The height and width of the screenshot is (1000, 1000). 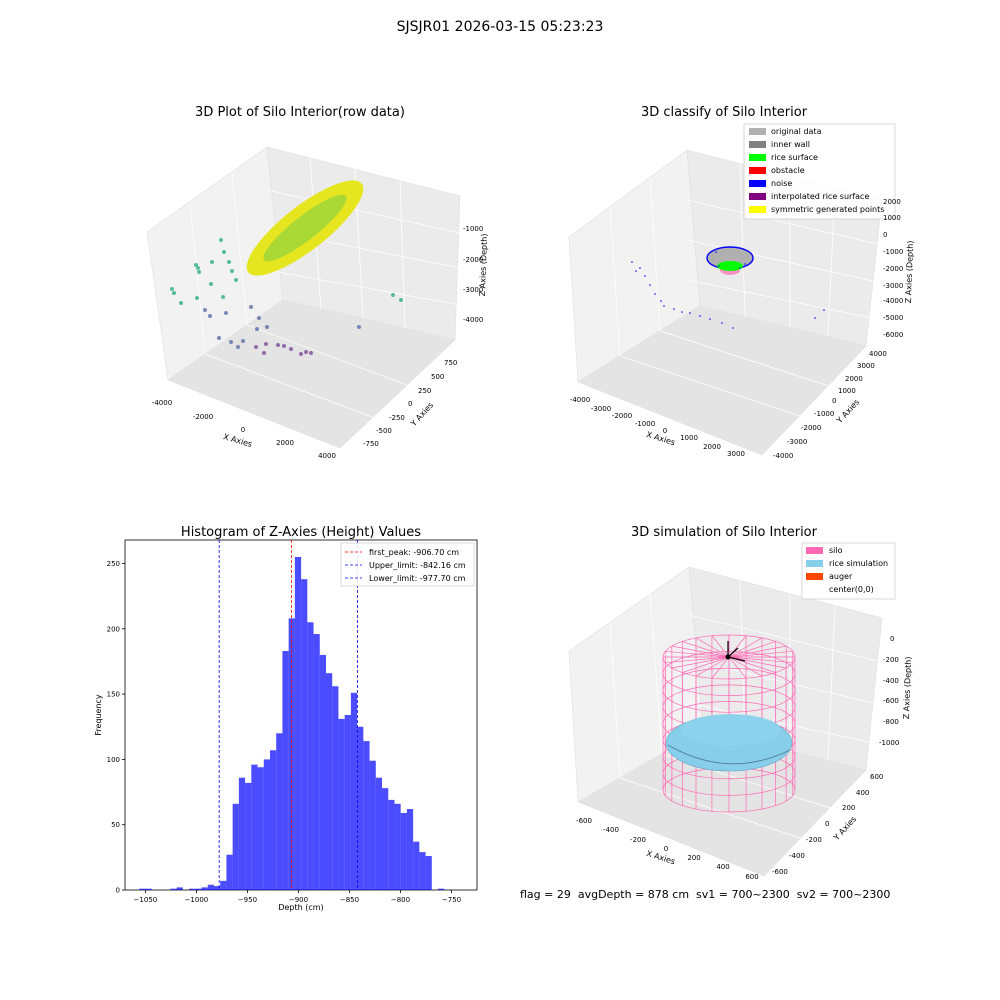 I want to click on histogram-x-ticks: −1050 −1000 −950 −900 −850 −800 −750, so click(x=297, y=897).